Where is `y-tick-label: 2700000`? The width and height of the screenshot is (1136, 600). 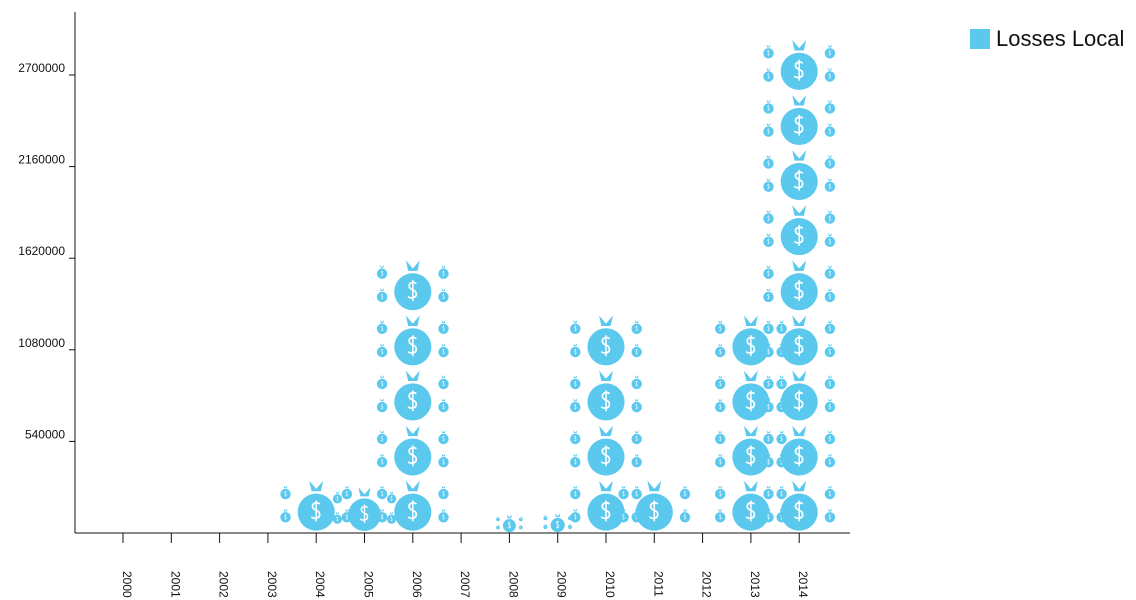
y-tick-label: 2700000 is located at coordinates (41, 68).